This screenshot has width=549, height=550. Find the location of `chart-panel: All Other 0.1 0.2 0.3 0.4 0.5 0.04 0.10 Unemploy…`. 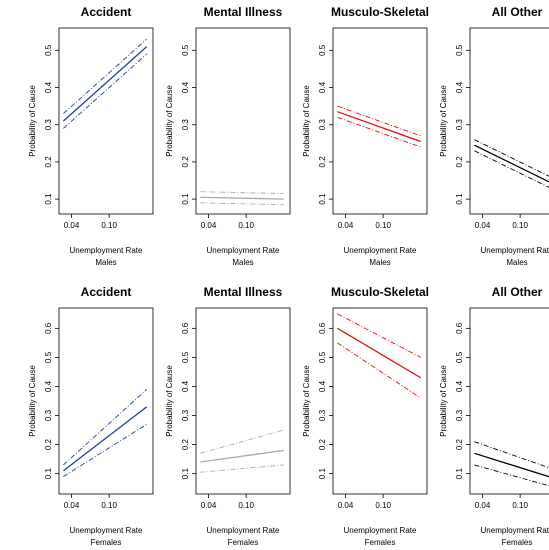

chart-panel: All Other 0.1 0.2 0.3 0.4 0.5 0.04 0.10 Unemploy… is located at coordinates (494, 136).